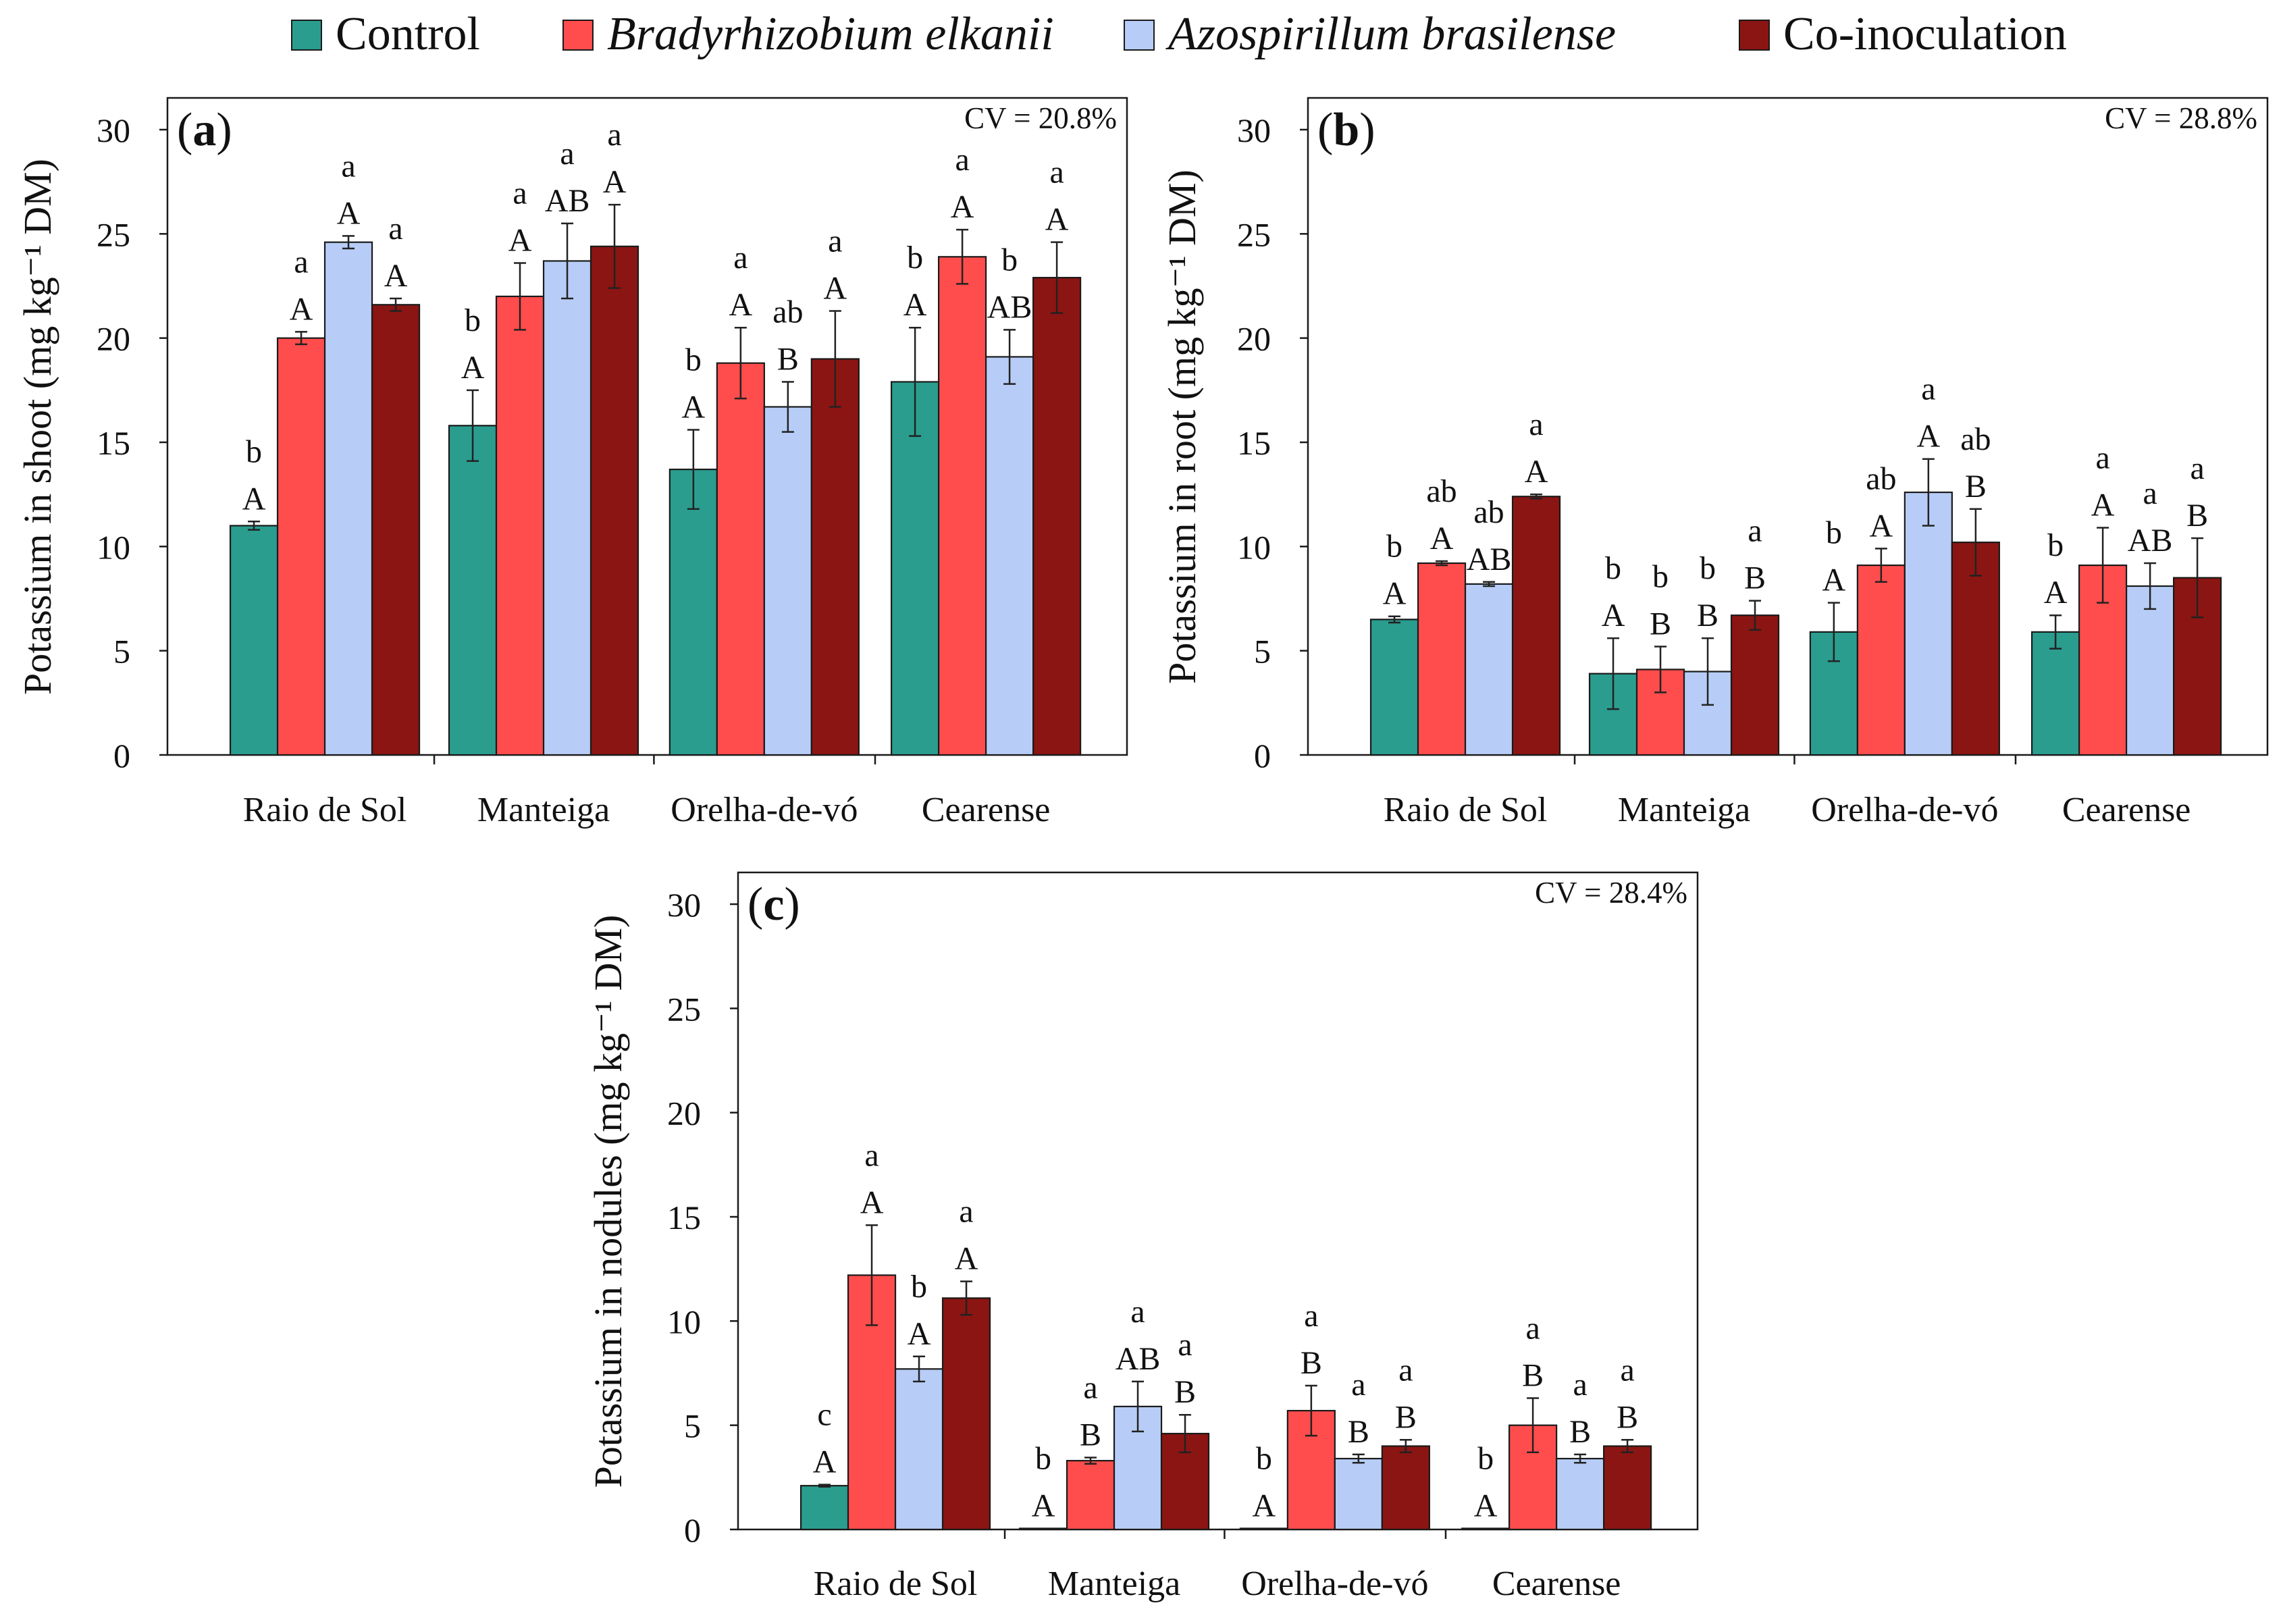 This screenshot has width=2283, height=1624. What do you see at coordinates (1040, 118) in the screenshot?
I see `cv-annotation: CV = 20.8%` at bounding box center [1040, 118].